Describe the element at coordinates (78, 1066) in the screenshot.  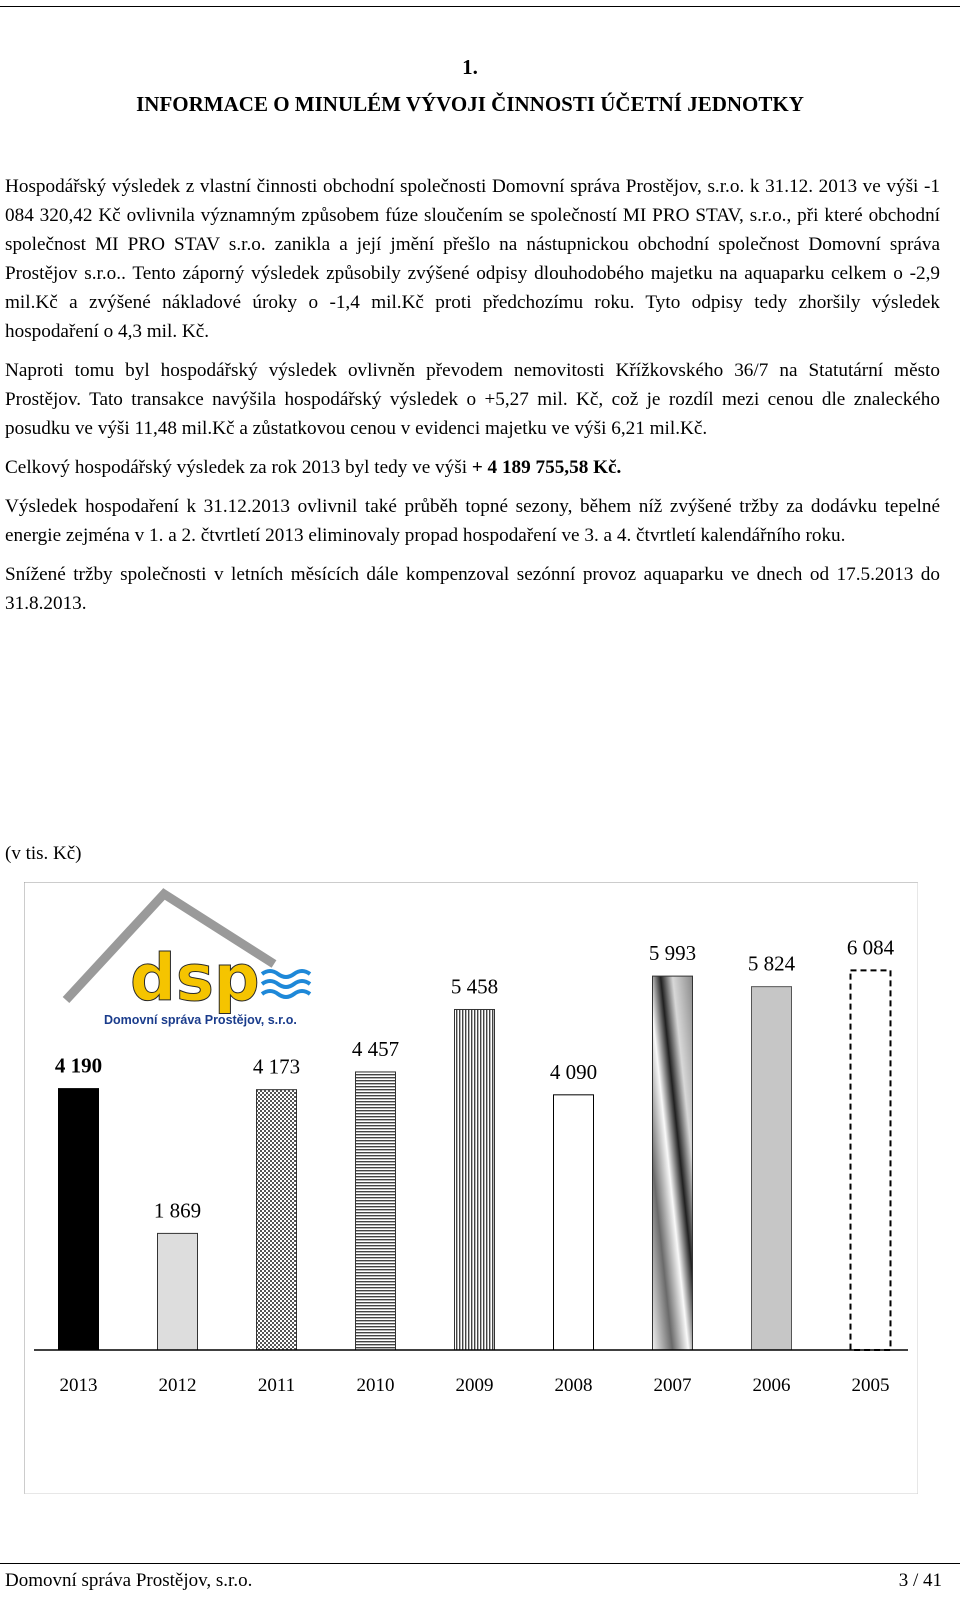
I see `value-label-2013: 4 190` at that location.